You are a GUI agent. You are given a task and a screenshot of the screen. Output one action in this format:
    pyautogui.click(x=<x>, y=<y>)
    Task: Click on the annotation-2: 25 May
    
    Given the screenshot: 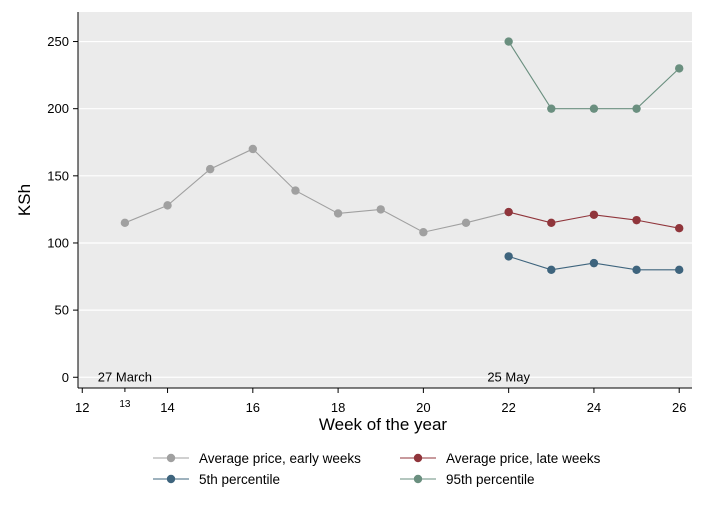 What is the action you would take?
    pyautogui.click(x=508, y=376)
    